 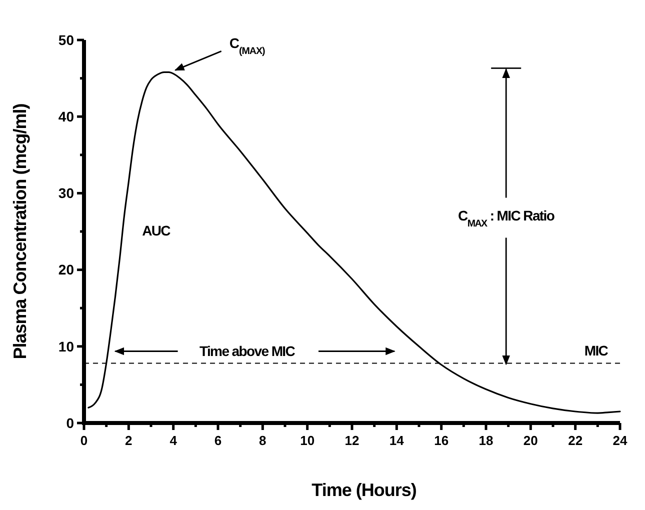 What do you see at coordinates (66, 193) in the screenshot?
I see `y-tick-label: 30` at bounding box center [66, 193].